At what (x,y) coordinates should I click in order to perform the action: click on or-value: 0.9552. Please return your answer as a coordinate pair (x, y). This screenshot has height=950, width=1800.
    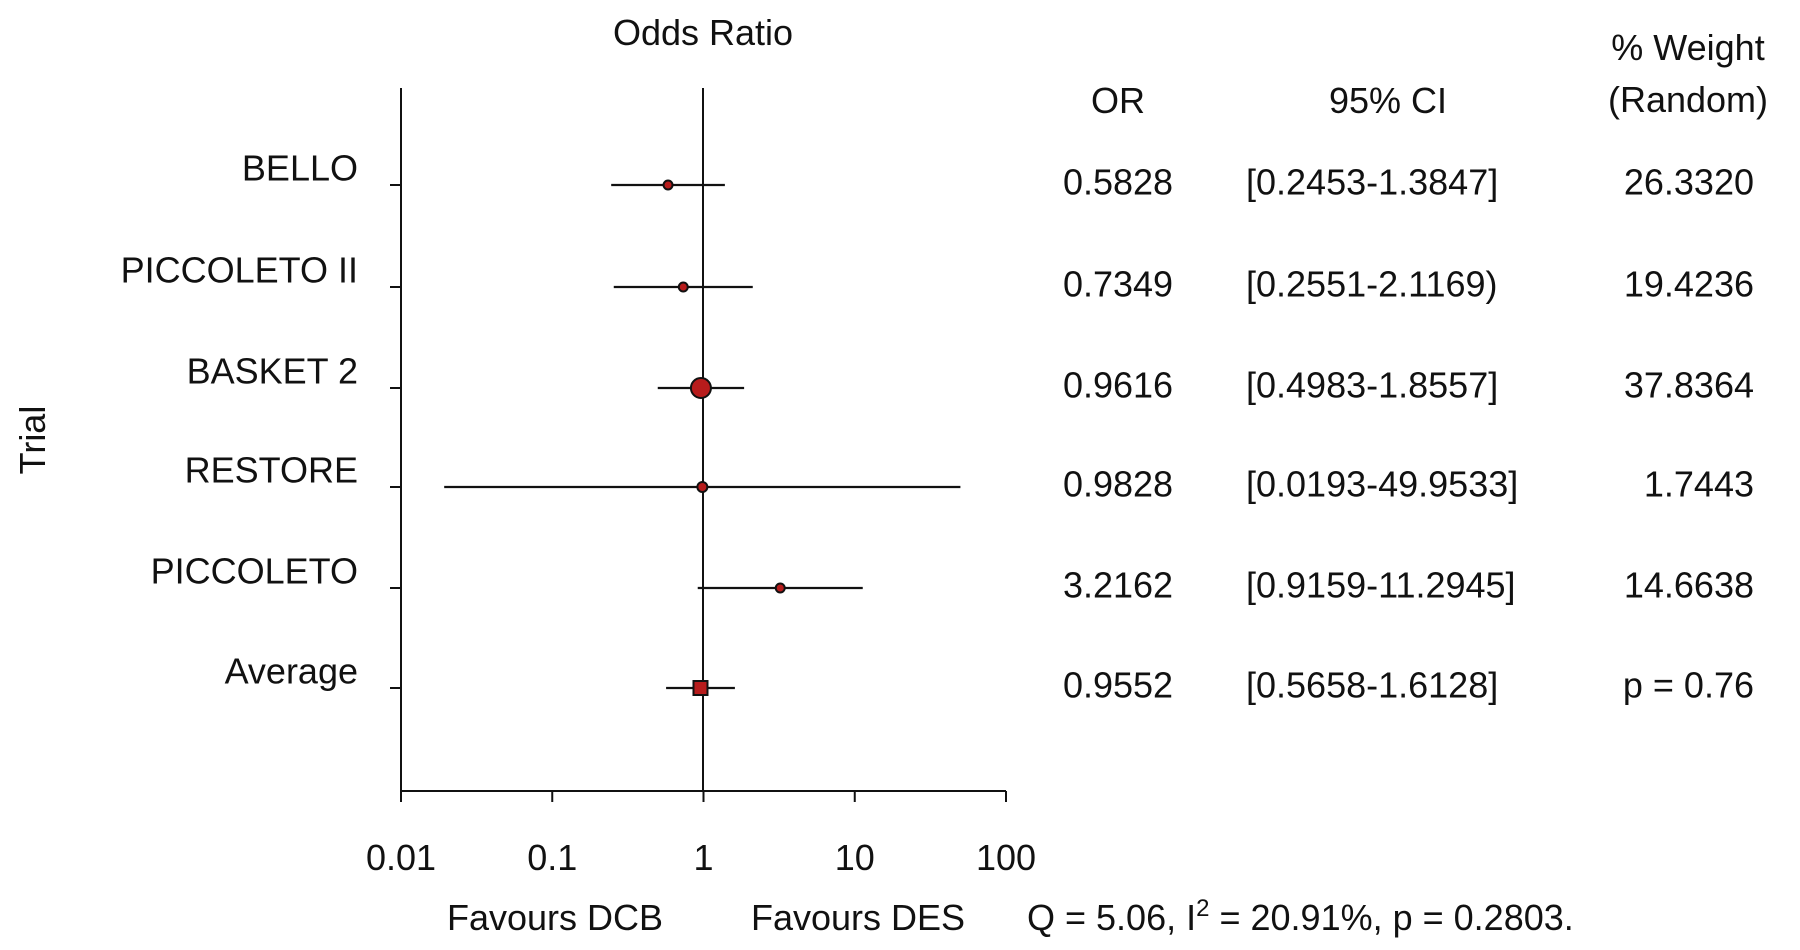
    Looking at the image, I should click on (1118, 685).